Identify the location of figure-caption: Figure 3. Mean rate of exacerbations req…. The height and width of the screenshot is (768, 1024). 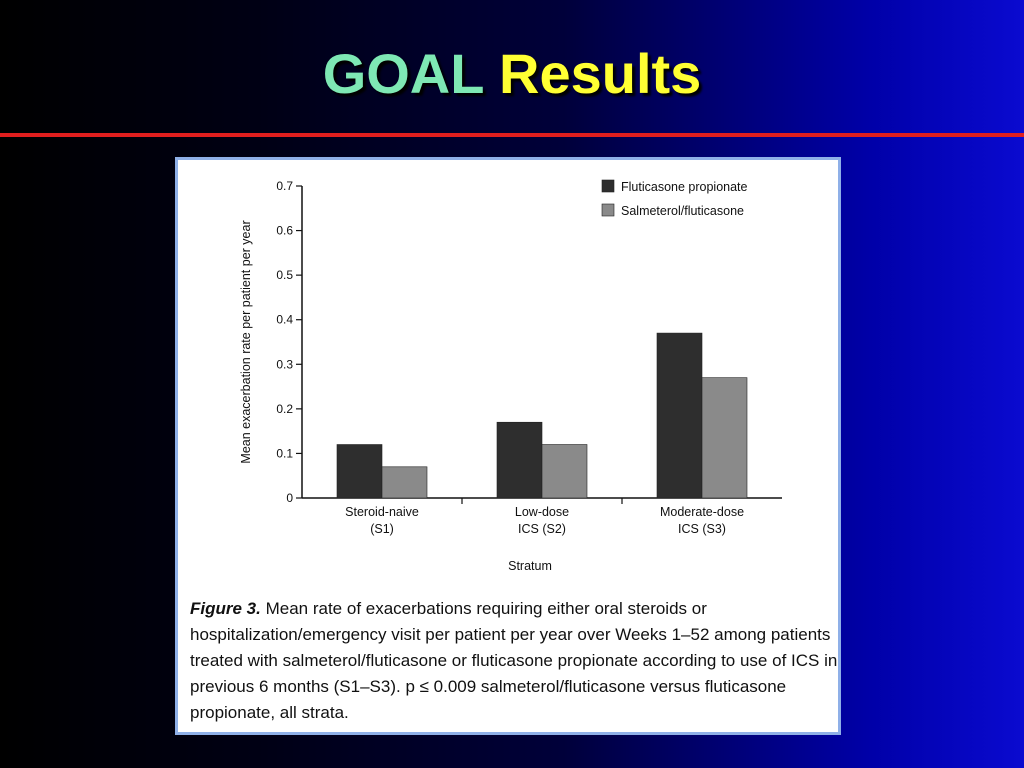
(514, 661).